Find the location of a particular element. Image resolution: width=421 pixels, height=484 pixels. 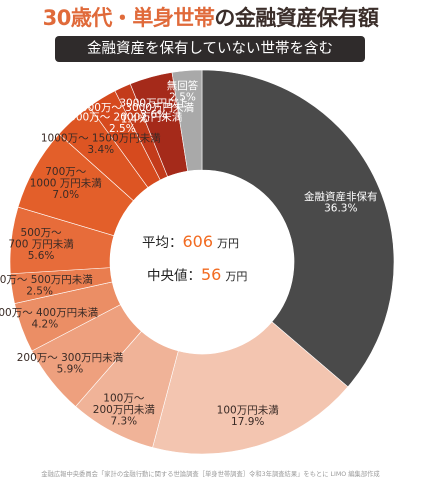

slice-label-2: 100万～ 200万円未満 7.3% is located at coordinates (124, 409).